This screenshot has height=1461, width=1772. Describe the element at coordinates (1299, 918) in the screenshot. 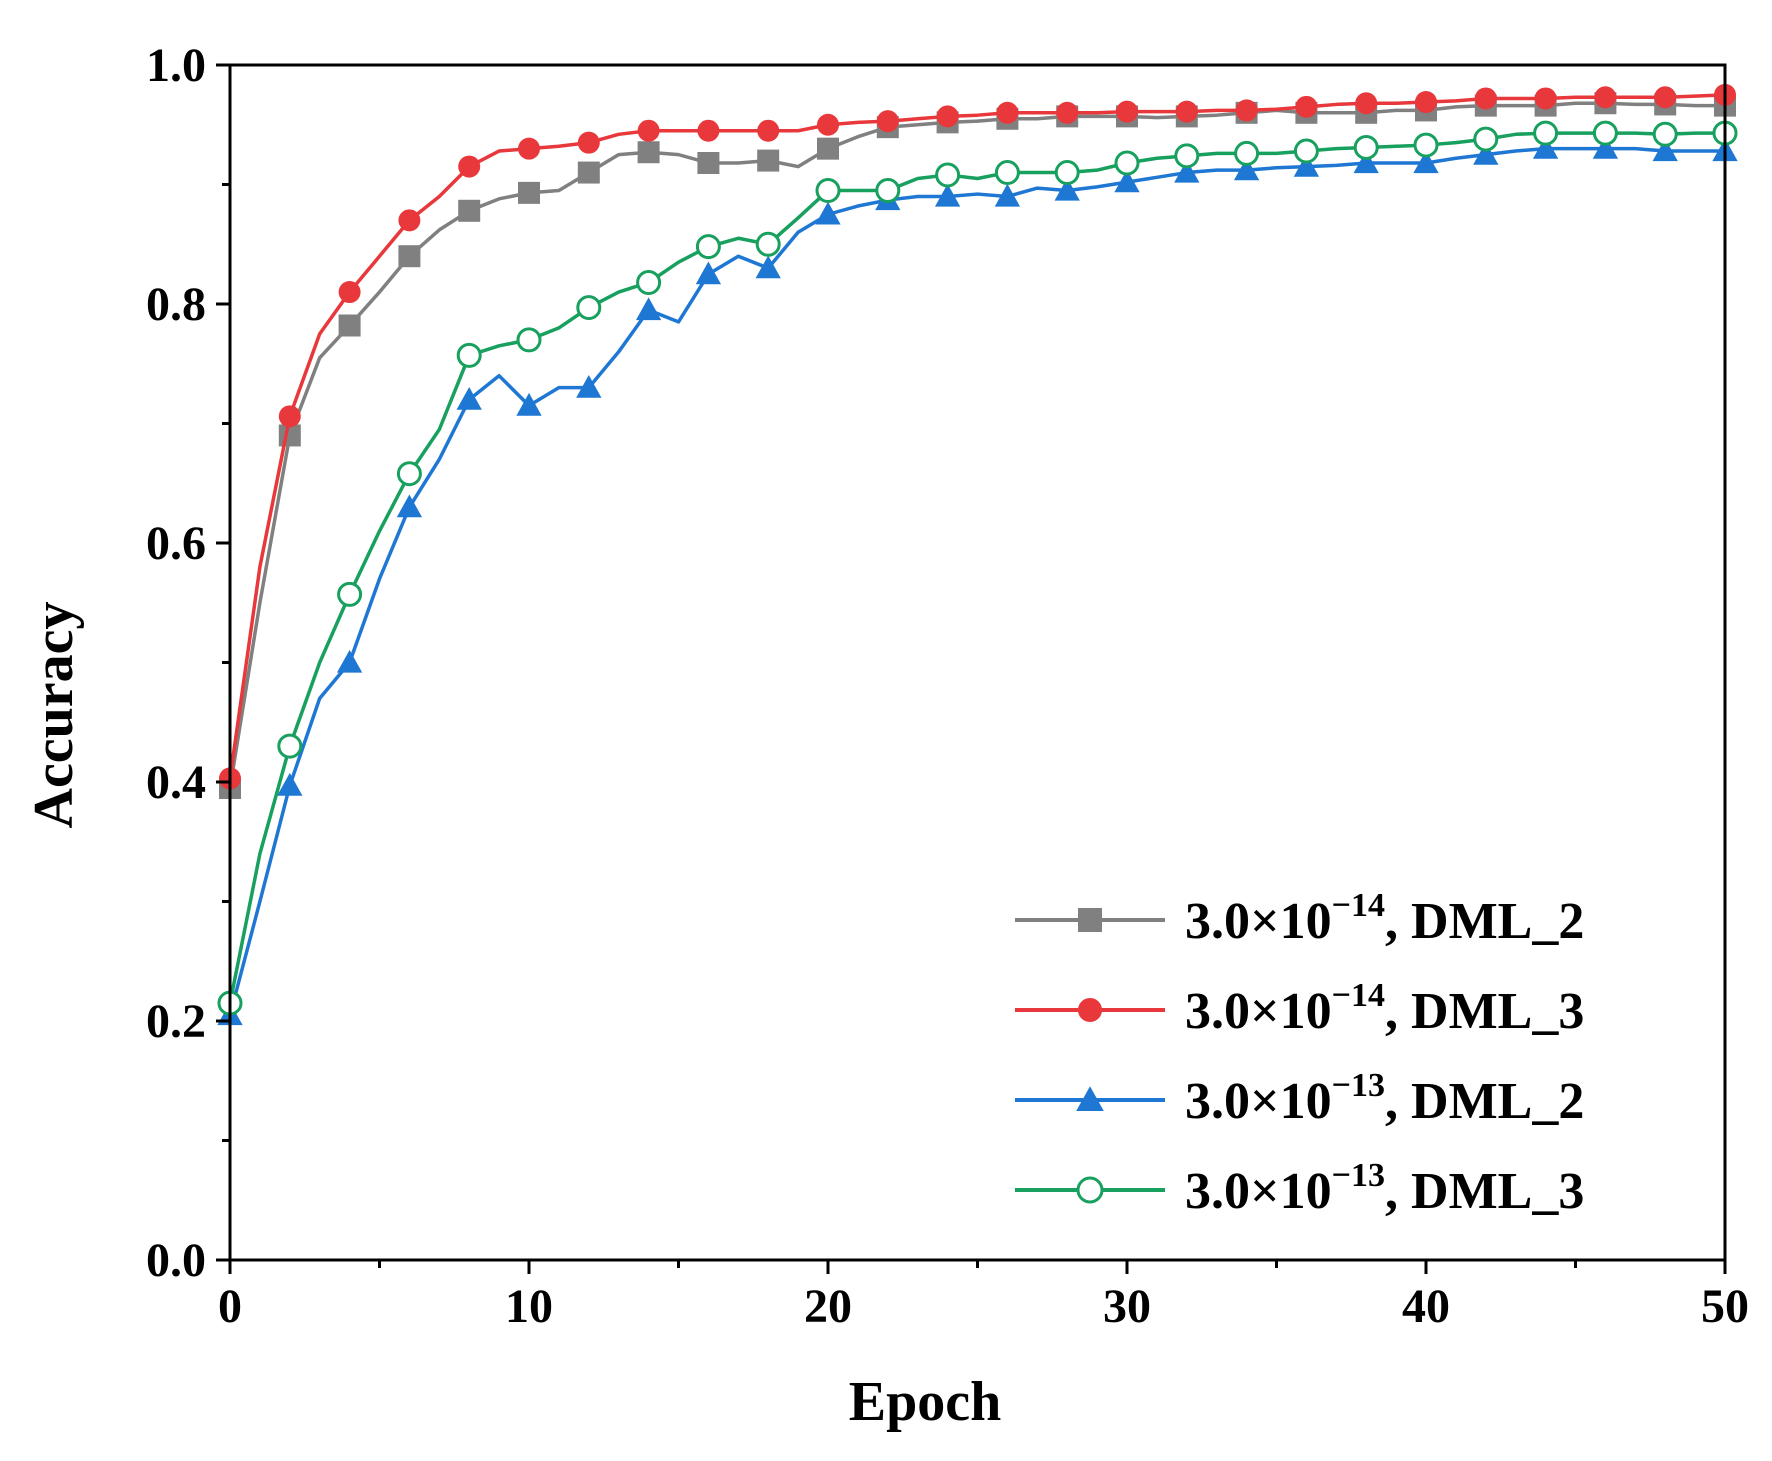

I see `legend-item-1: 3.0×10−14, DML_2` at that location.